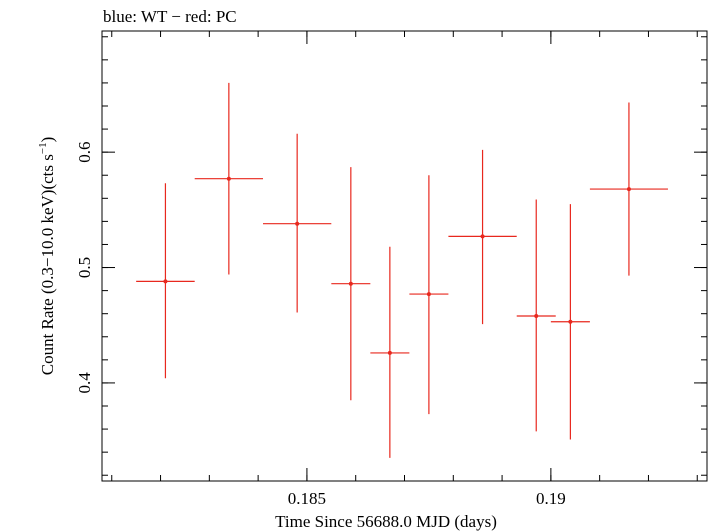 Image resolution: width=709 pixels, height=532 pixels. Describe the element at coordinates (43, 148) in the screenshot. I see `y-axis-label-exponent: −1` at that location.